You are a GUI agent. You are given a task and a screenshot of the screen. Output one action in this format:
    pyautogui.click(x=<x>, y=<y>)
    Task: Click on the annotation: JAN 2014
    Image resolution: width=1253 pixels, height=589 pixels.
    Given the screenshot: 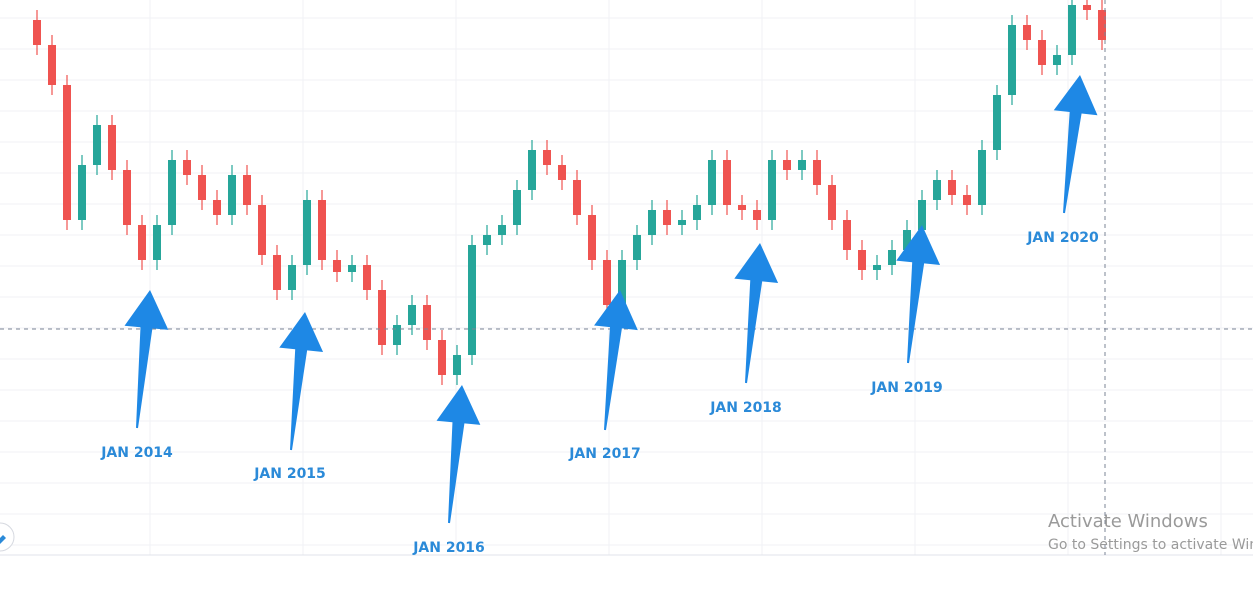 What is the action you would take?
    pyautogui.click(x=136, y=453)
    